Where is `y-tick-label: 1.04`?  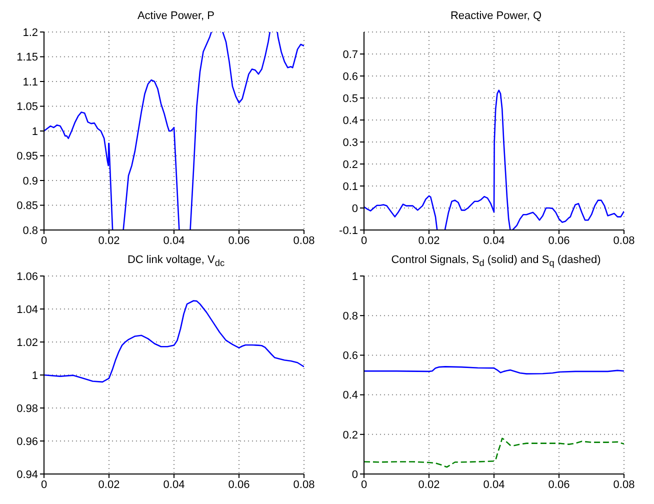
y-tick-label: 1.04 is located at coordinates (27, 310).